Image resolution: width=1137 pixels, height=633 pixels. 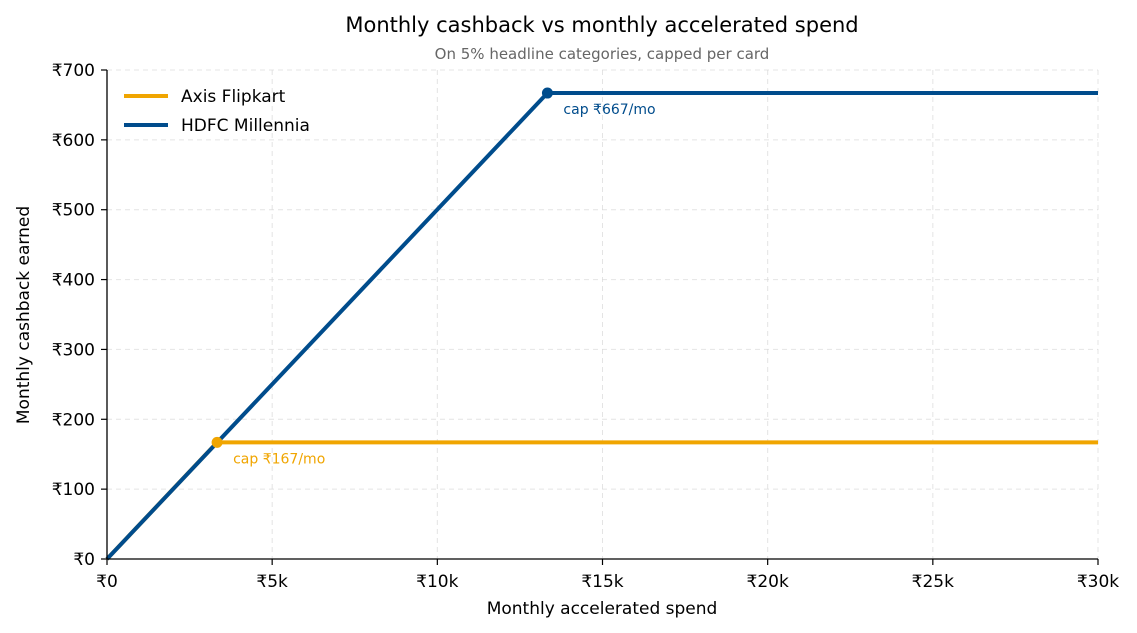 I want to click on y-tick-label: ₹500, so click(x=73, y=211).